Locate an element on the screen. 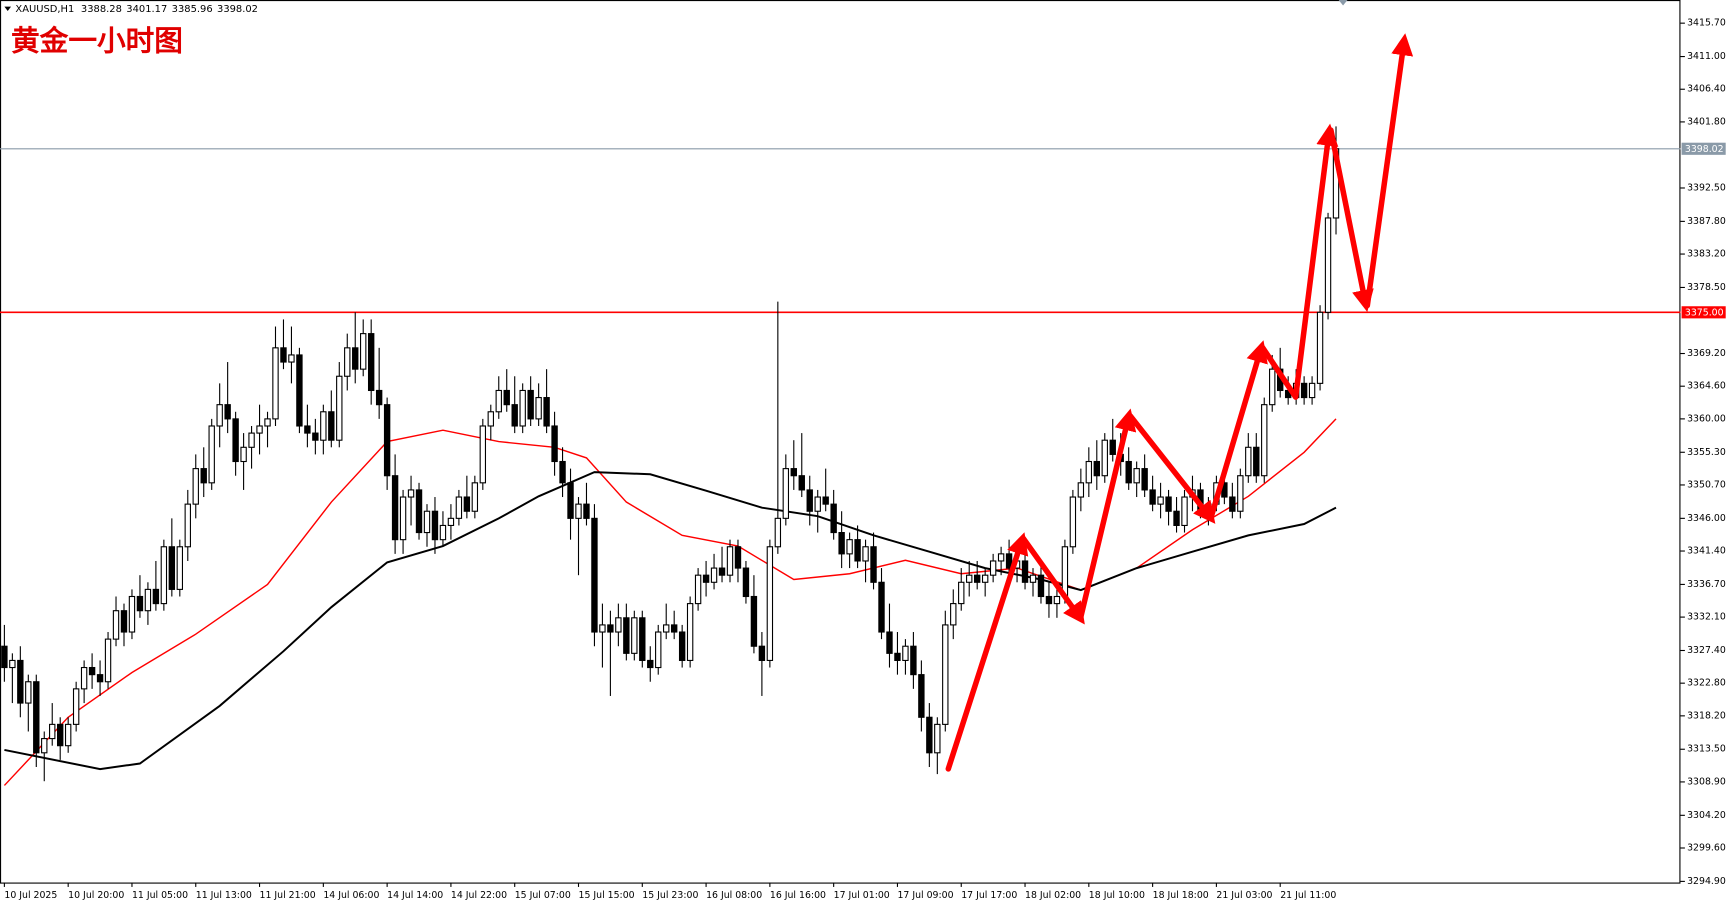  x-tick-label: 17 Jul 17:00 is located at coordinates (989, 895).